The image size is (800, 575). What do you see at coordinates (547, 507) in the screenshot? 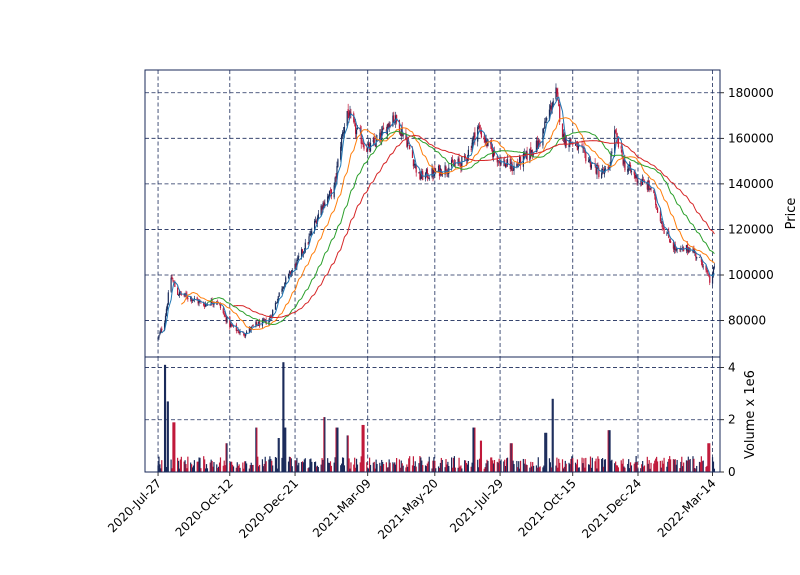
I see `x-tick-label: 2021-Oct-15` at bounding box center [547, 507].